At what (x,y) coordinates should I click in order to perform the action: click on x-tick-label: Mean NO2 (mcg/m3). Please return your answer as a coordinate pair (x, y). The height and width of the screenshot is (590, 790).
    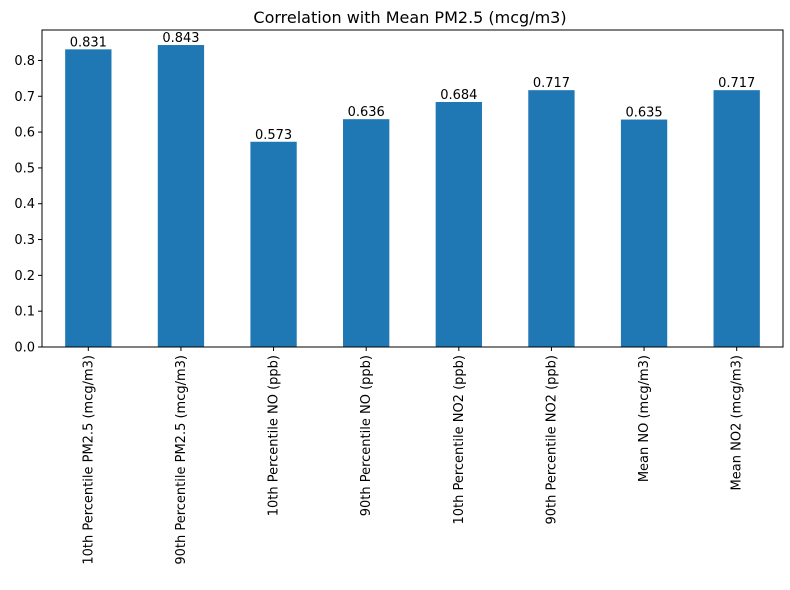
    Looking at the image, I should click on (737, 422).